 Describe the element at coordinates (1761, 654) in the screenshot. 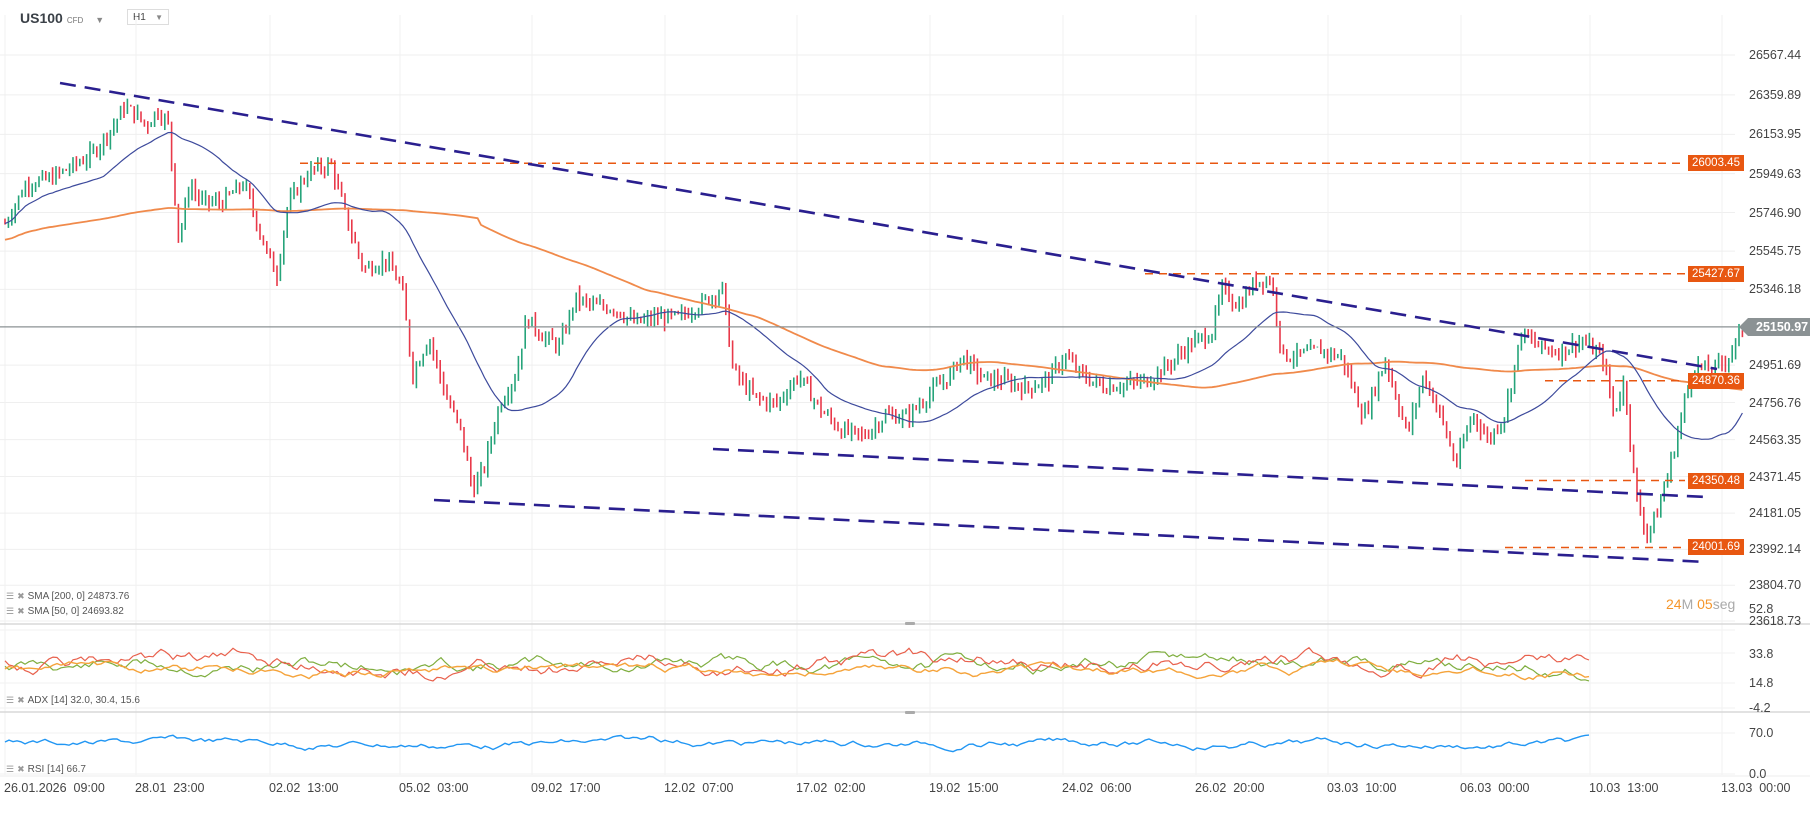

I see `adx-axis-label: 33.8` at that location.